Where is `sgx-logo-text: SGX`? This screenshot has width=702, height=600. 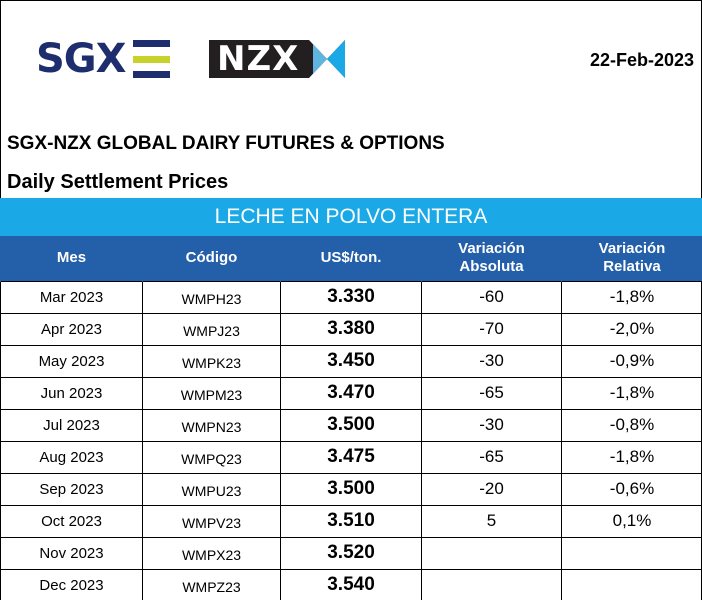 sgx-logo-text: SGX is located at coordinates (81, 59).